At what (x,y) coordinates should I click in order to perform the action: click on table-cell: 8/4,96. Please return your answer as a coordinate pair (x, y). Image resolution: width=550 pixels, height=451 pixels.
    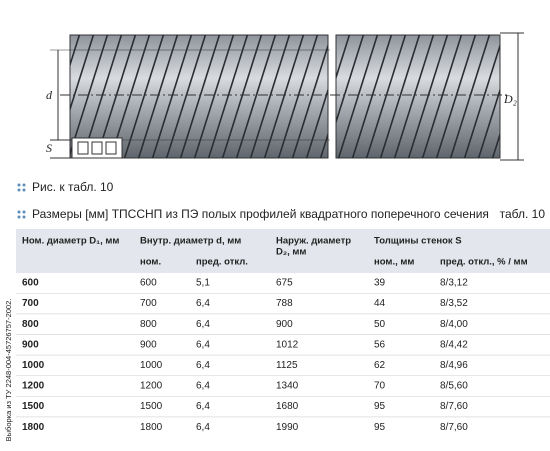
    Looking at the image, I should click on (454, 365).